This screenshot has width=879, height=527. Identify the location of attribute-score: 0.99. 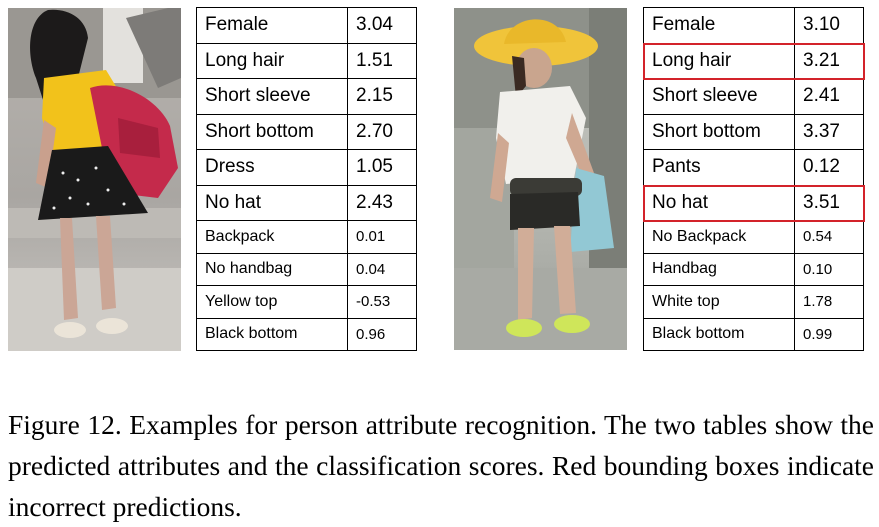
(829, 334).